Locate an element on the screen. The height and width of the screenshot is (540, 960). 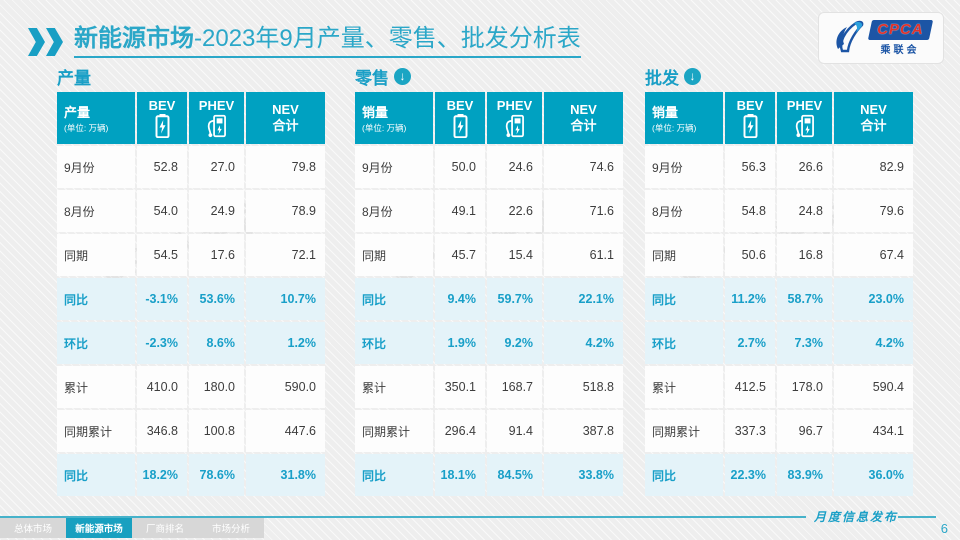
page-title-rest: -2023年9月产量、零售、批发分析表 is located at coordinates (387, 38).